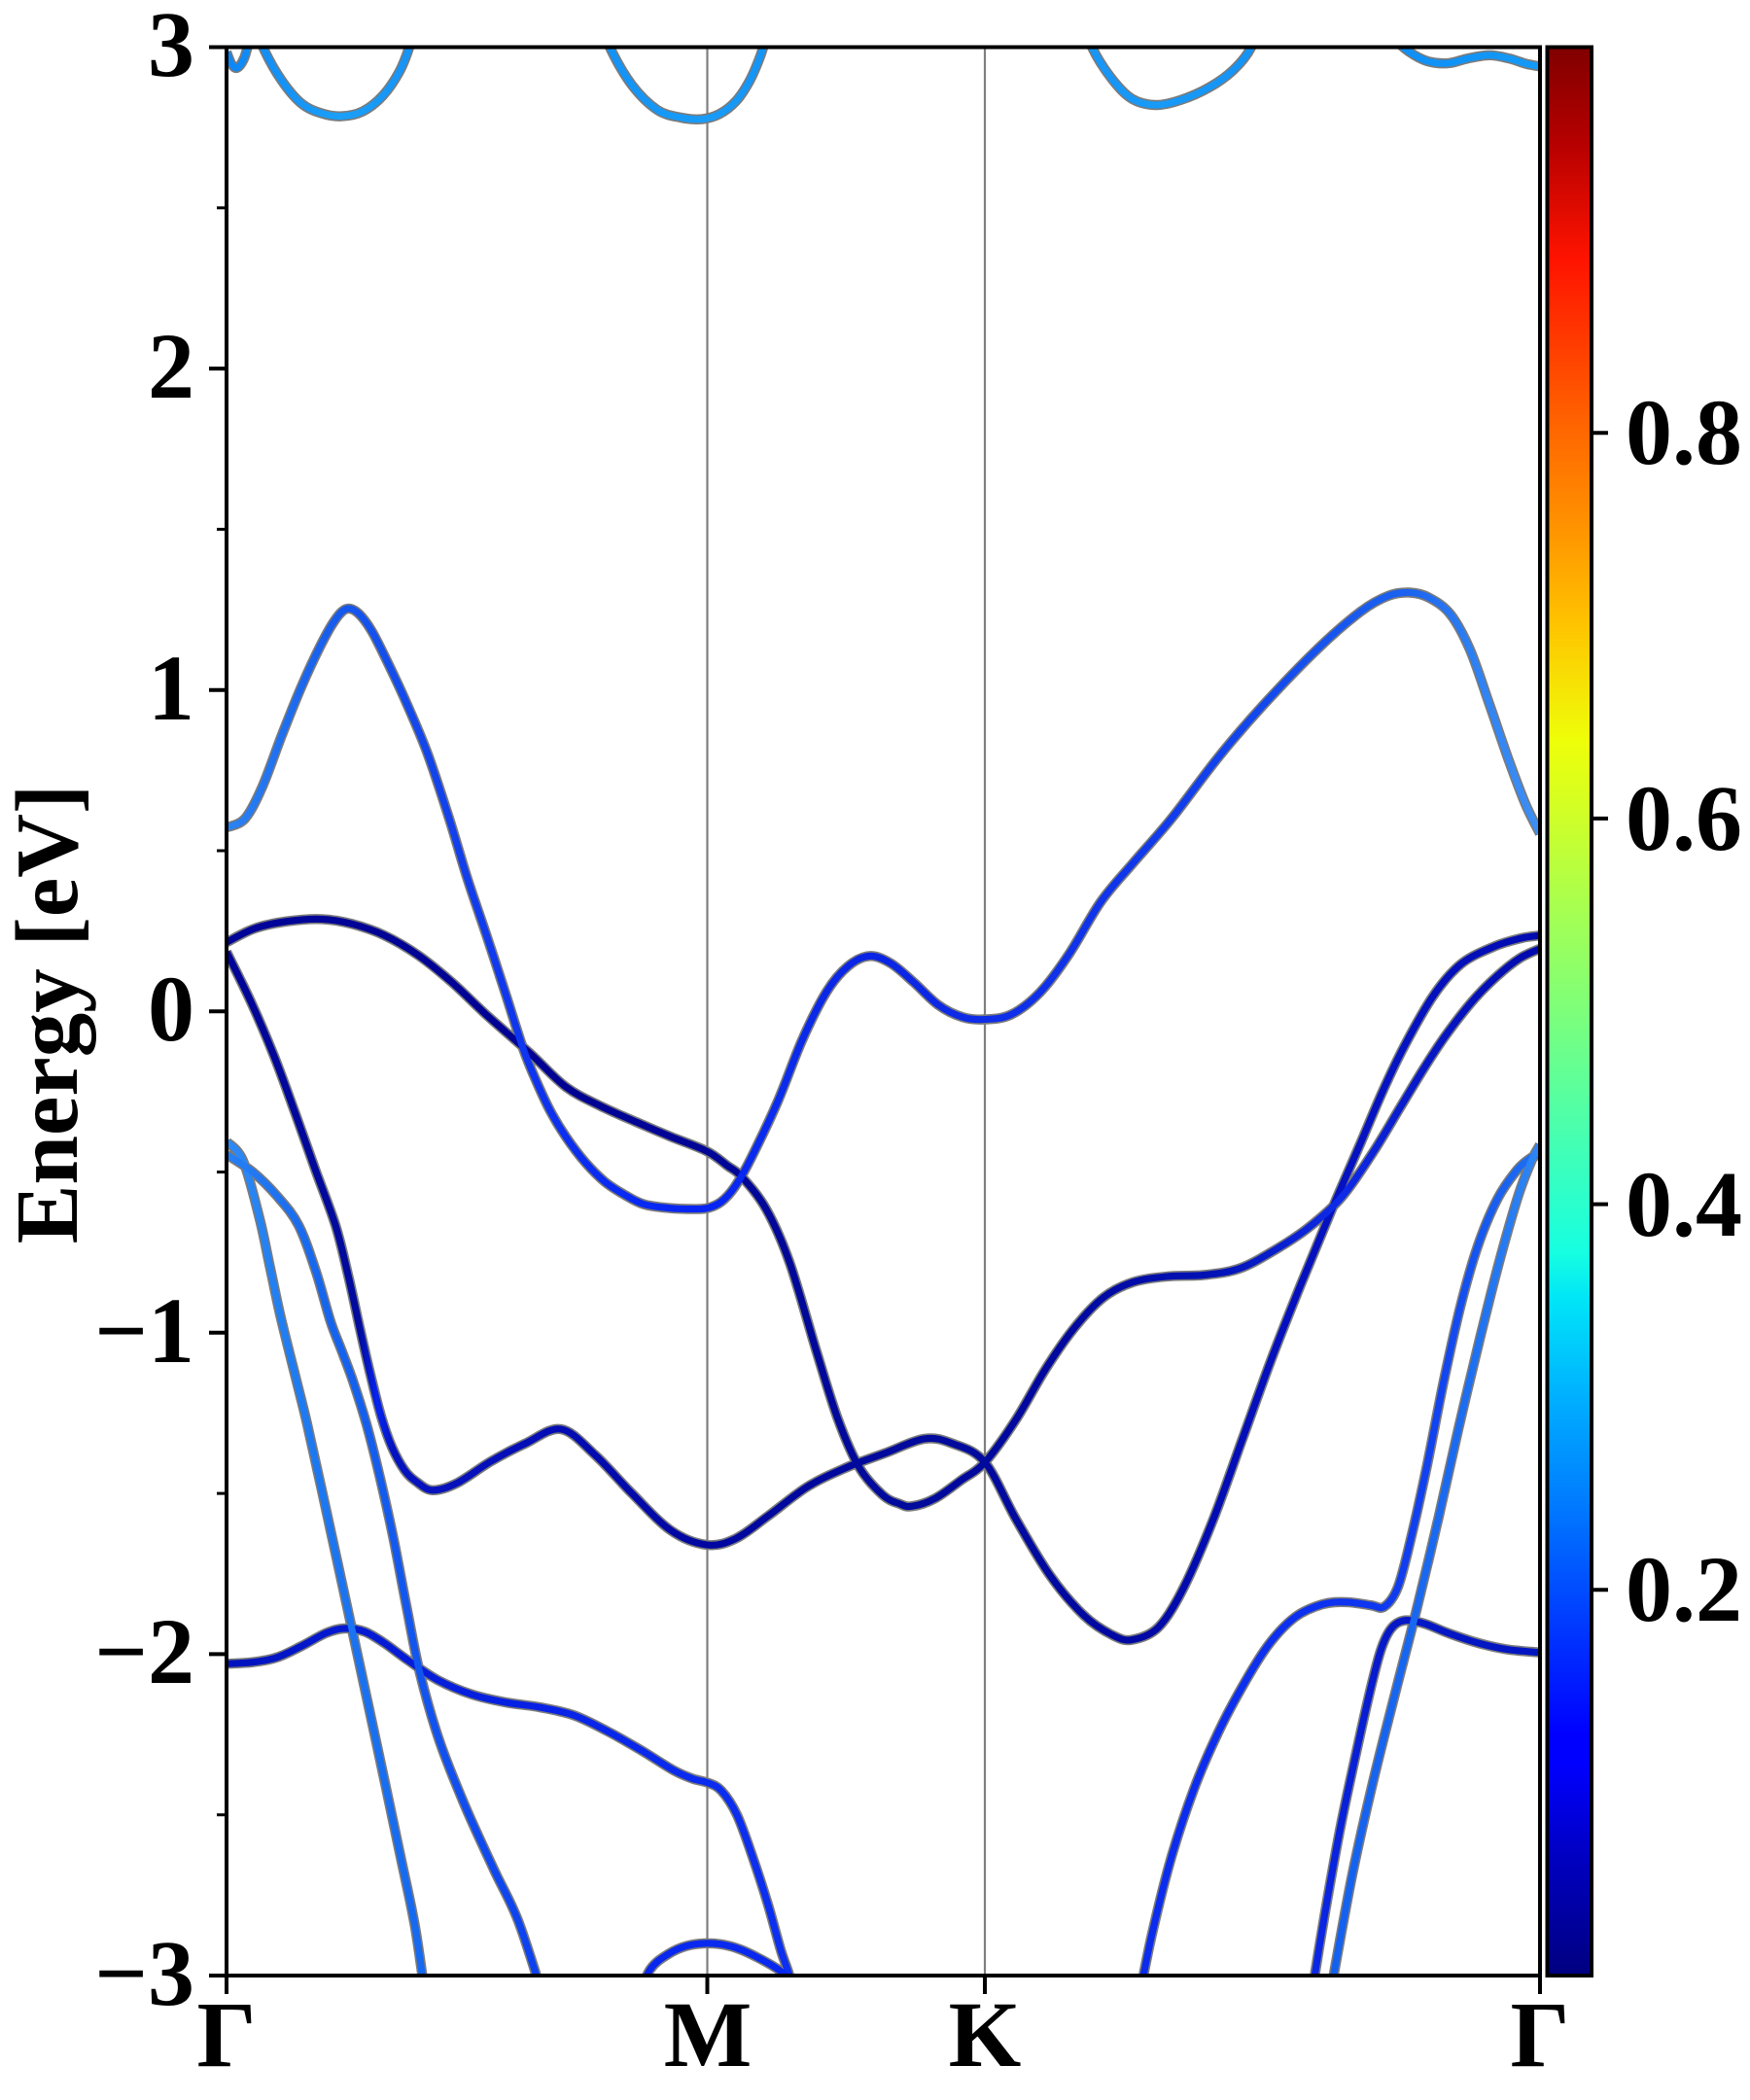  I want to click on svg-text: 0.4, so click(1684, 1204).